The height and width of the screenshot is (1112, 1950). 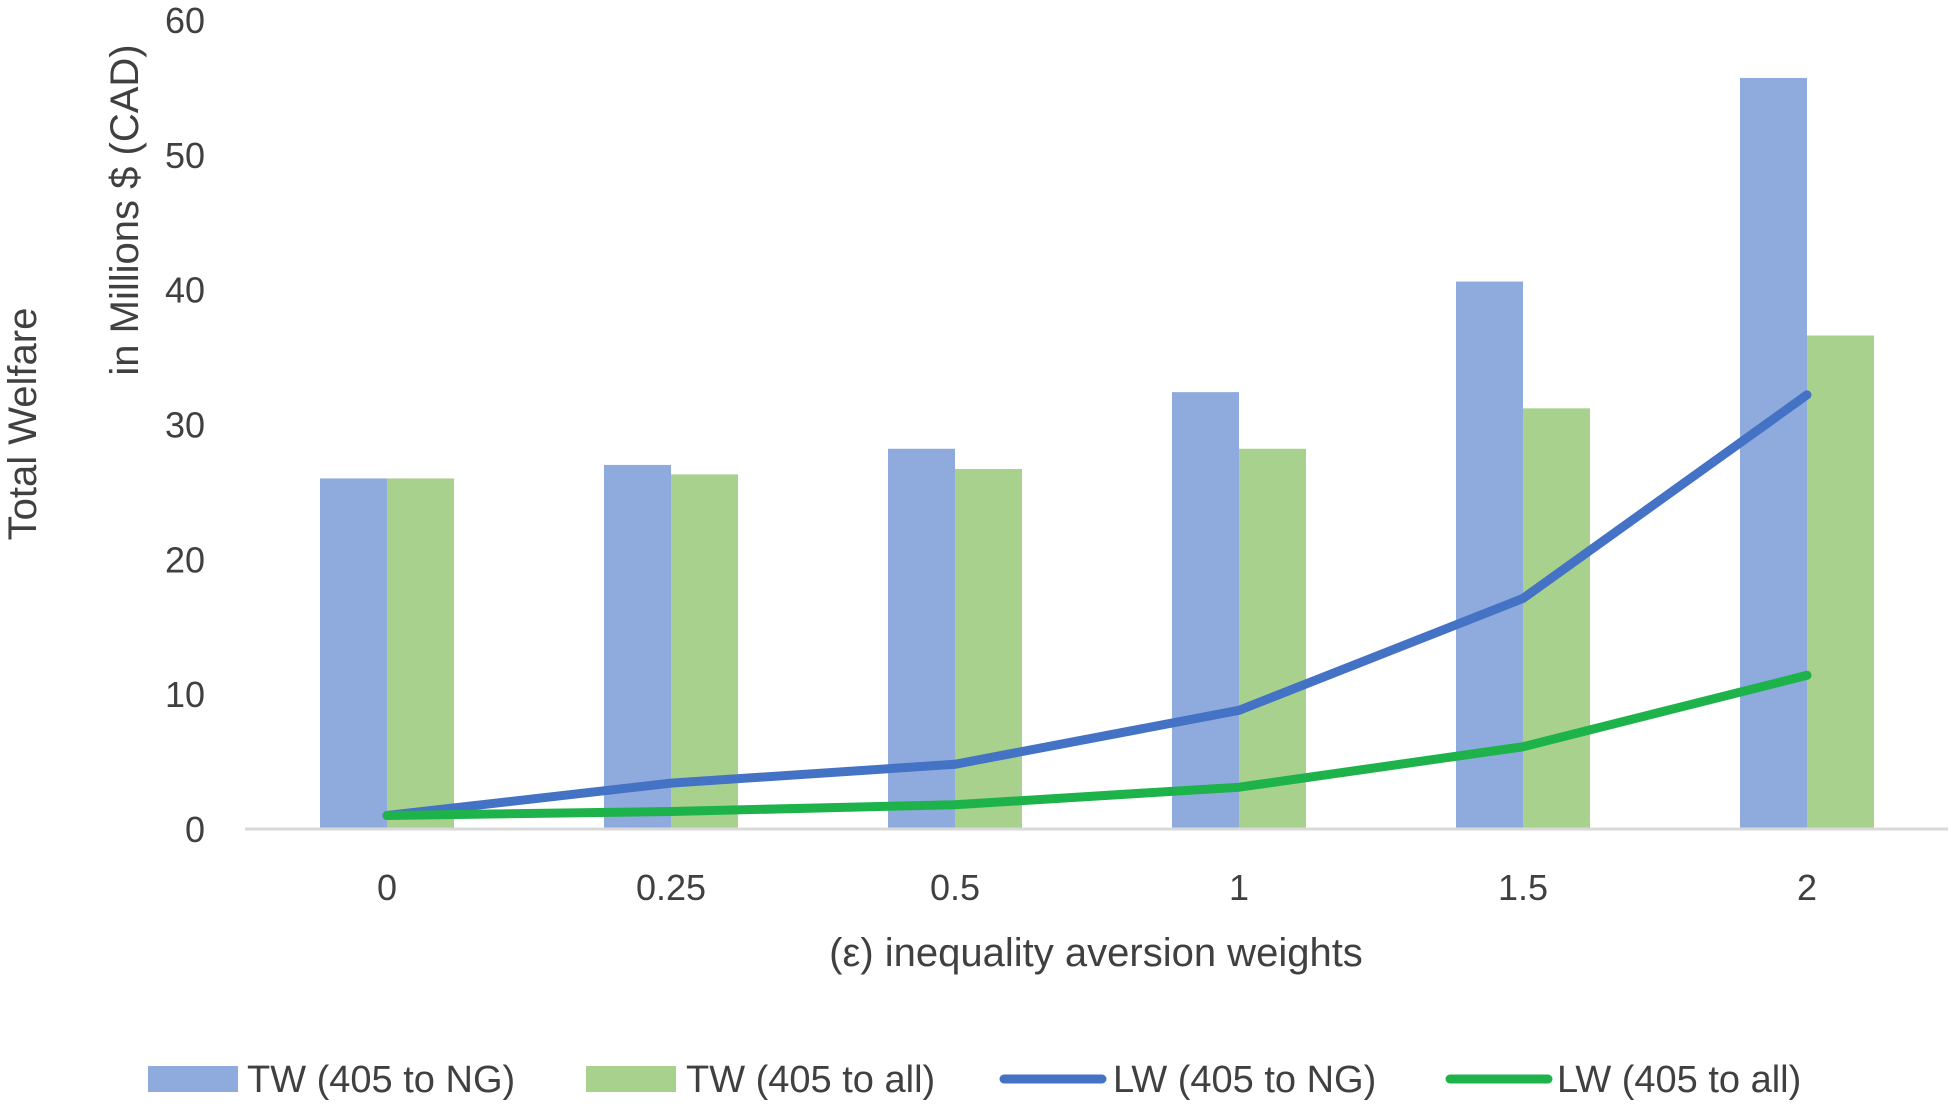 What do you see at coordinates (1244, 1080) in the screenshot?
I see `legend-label: LW (405 to NG)` at bounding box center [1244, 1080].